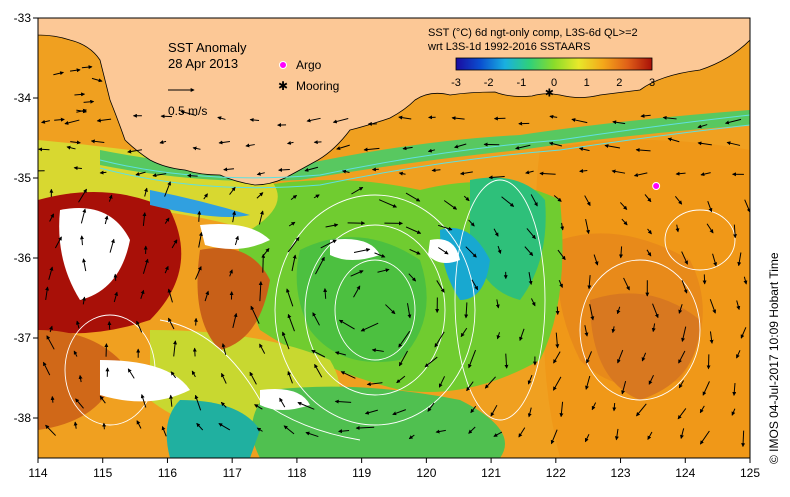 The width and height of the screenshot is (790, 497). Describe the element at coordinates (489, 83) in the screenshot. I see `colorbar-tick-label: -2` at that location.